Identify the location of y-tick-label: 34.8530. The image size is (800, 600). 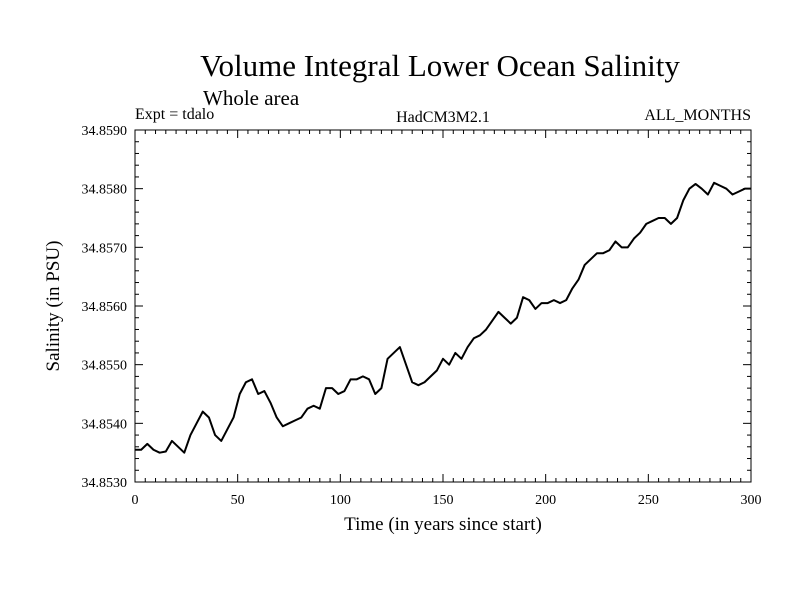
(105, 483).